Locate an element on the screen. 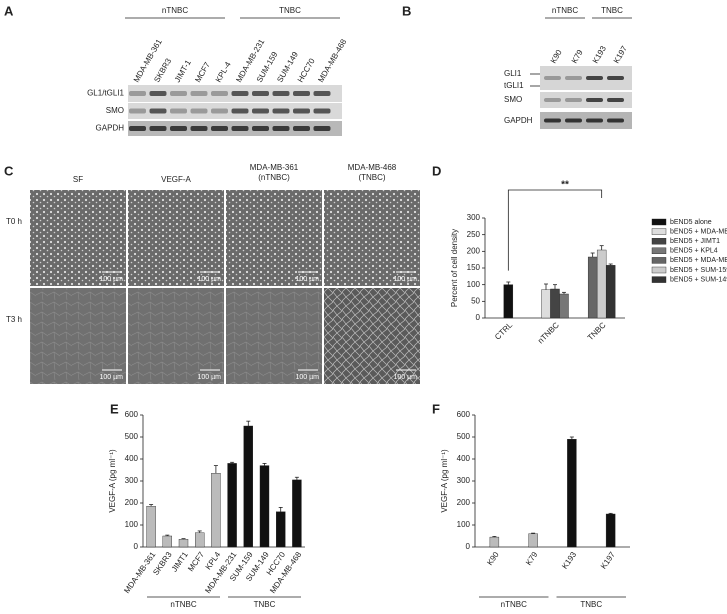 Image resolution: width=727 pixels, height=614 pixels. lane-label: K90 is located at coordinates (556, 56).